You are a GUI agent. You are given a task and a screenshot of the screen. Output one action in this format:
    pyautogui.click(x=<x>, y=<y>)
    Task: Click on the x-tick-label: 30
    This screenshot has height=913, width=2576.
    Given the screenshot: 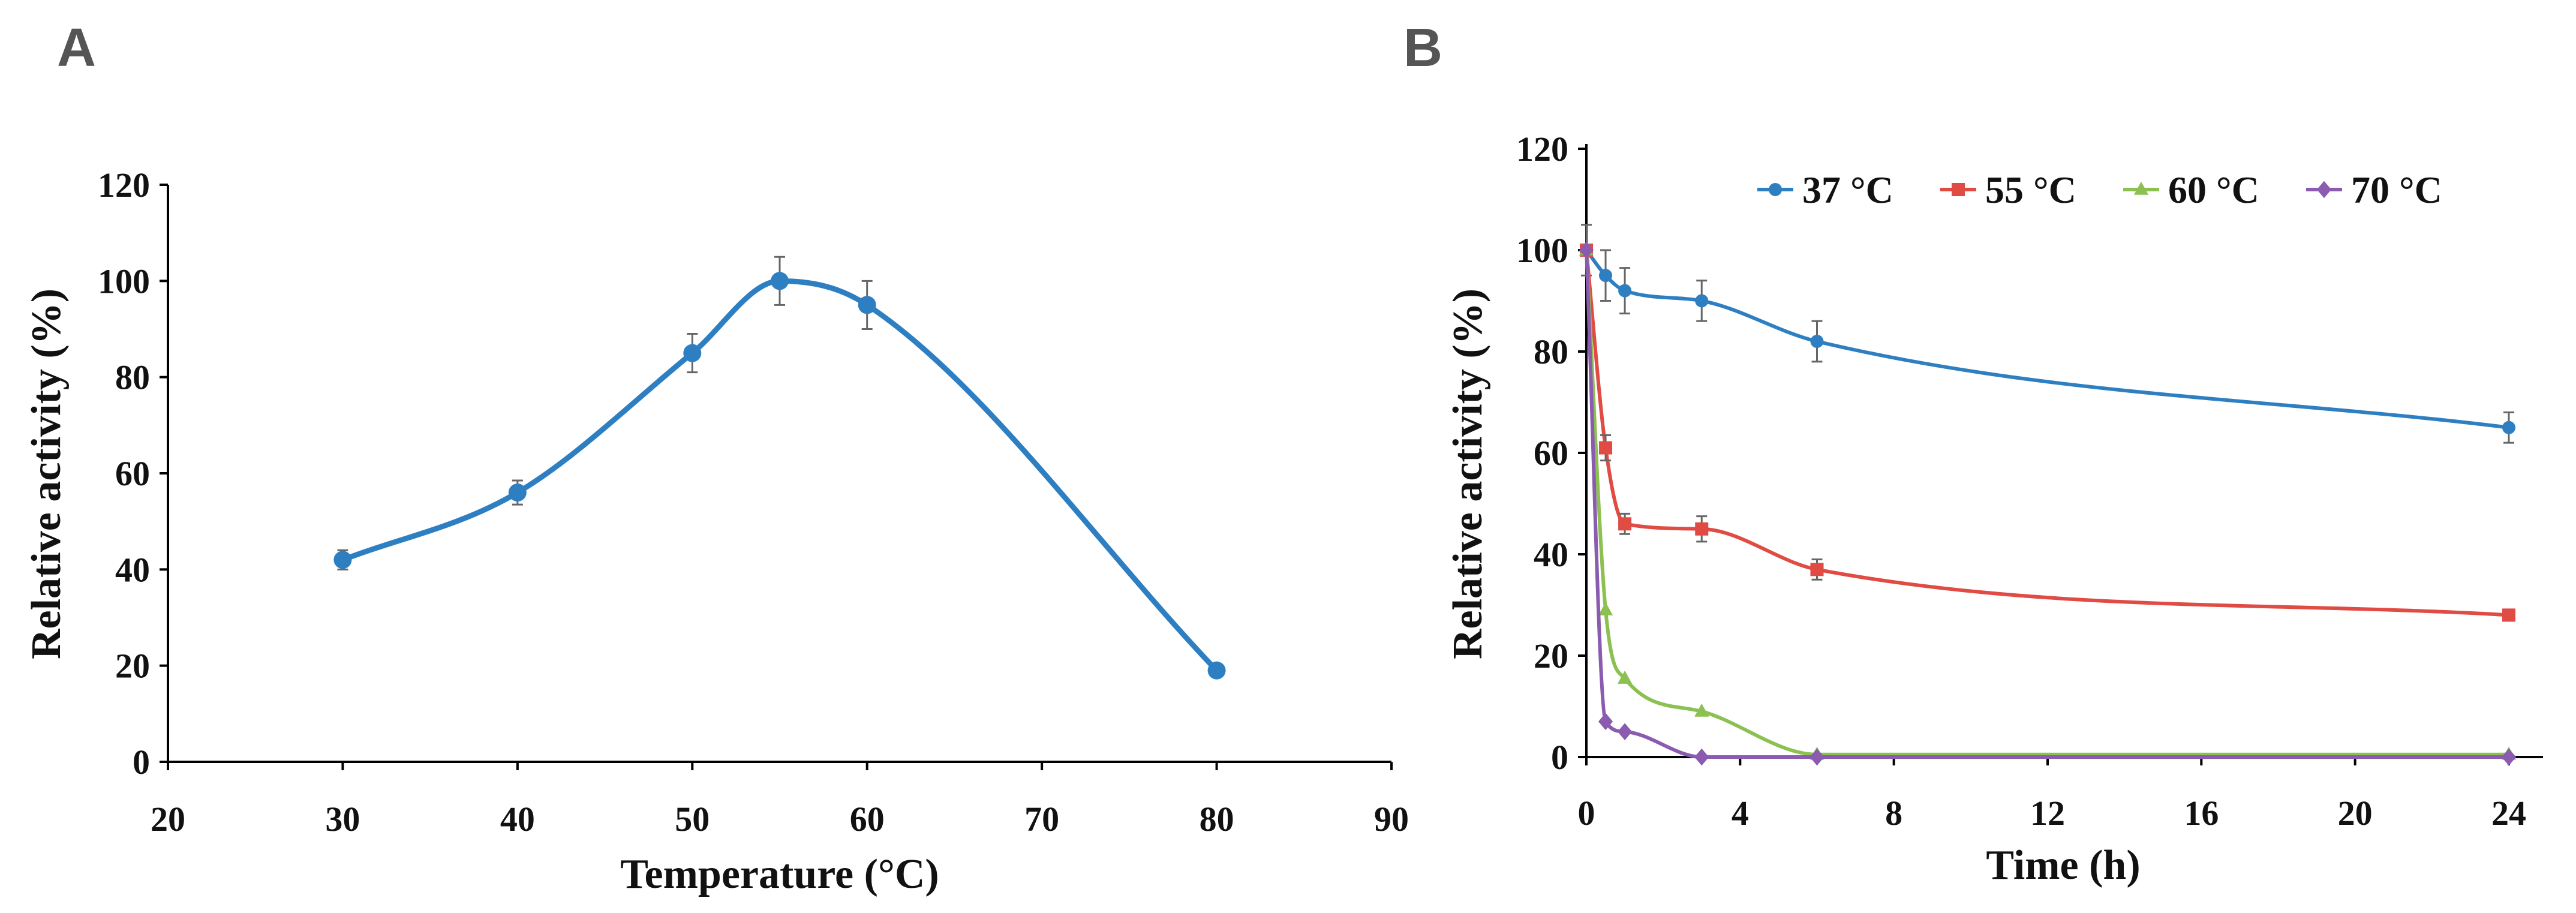 What is the action you would take?
    pyautogui.click(x=343, y=820)
    